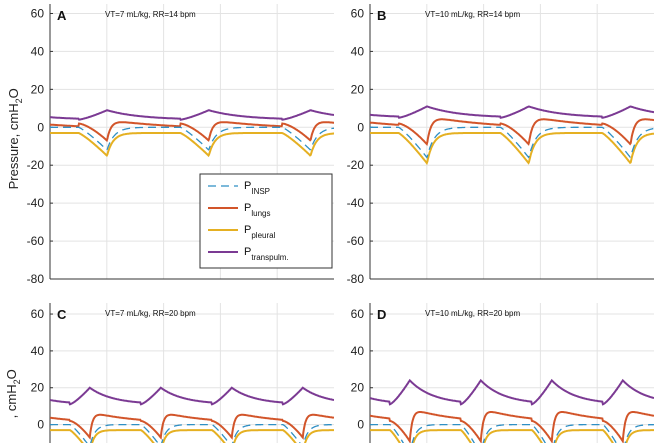  Describe the element at coordinates (62, 15) in the screenshot. I see `panel-letter: A` at that location.